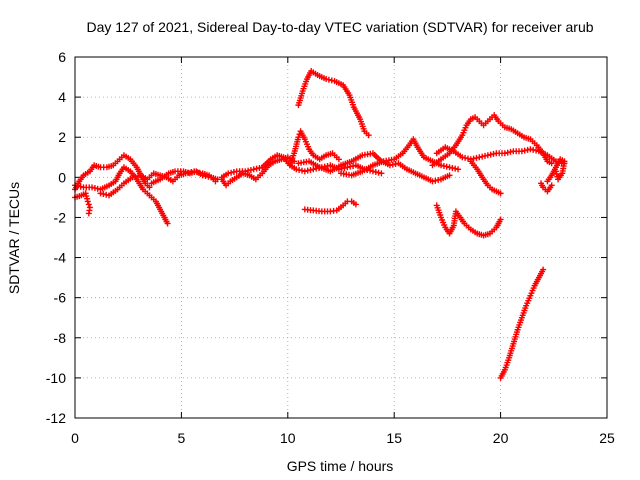 The image size is (640, 480). What do you see at coordinates (60, 258) in the screenshot?
I see `y-tick-label: -4` at bounding box center [60, 258].